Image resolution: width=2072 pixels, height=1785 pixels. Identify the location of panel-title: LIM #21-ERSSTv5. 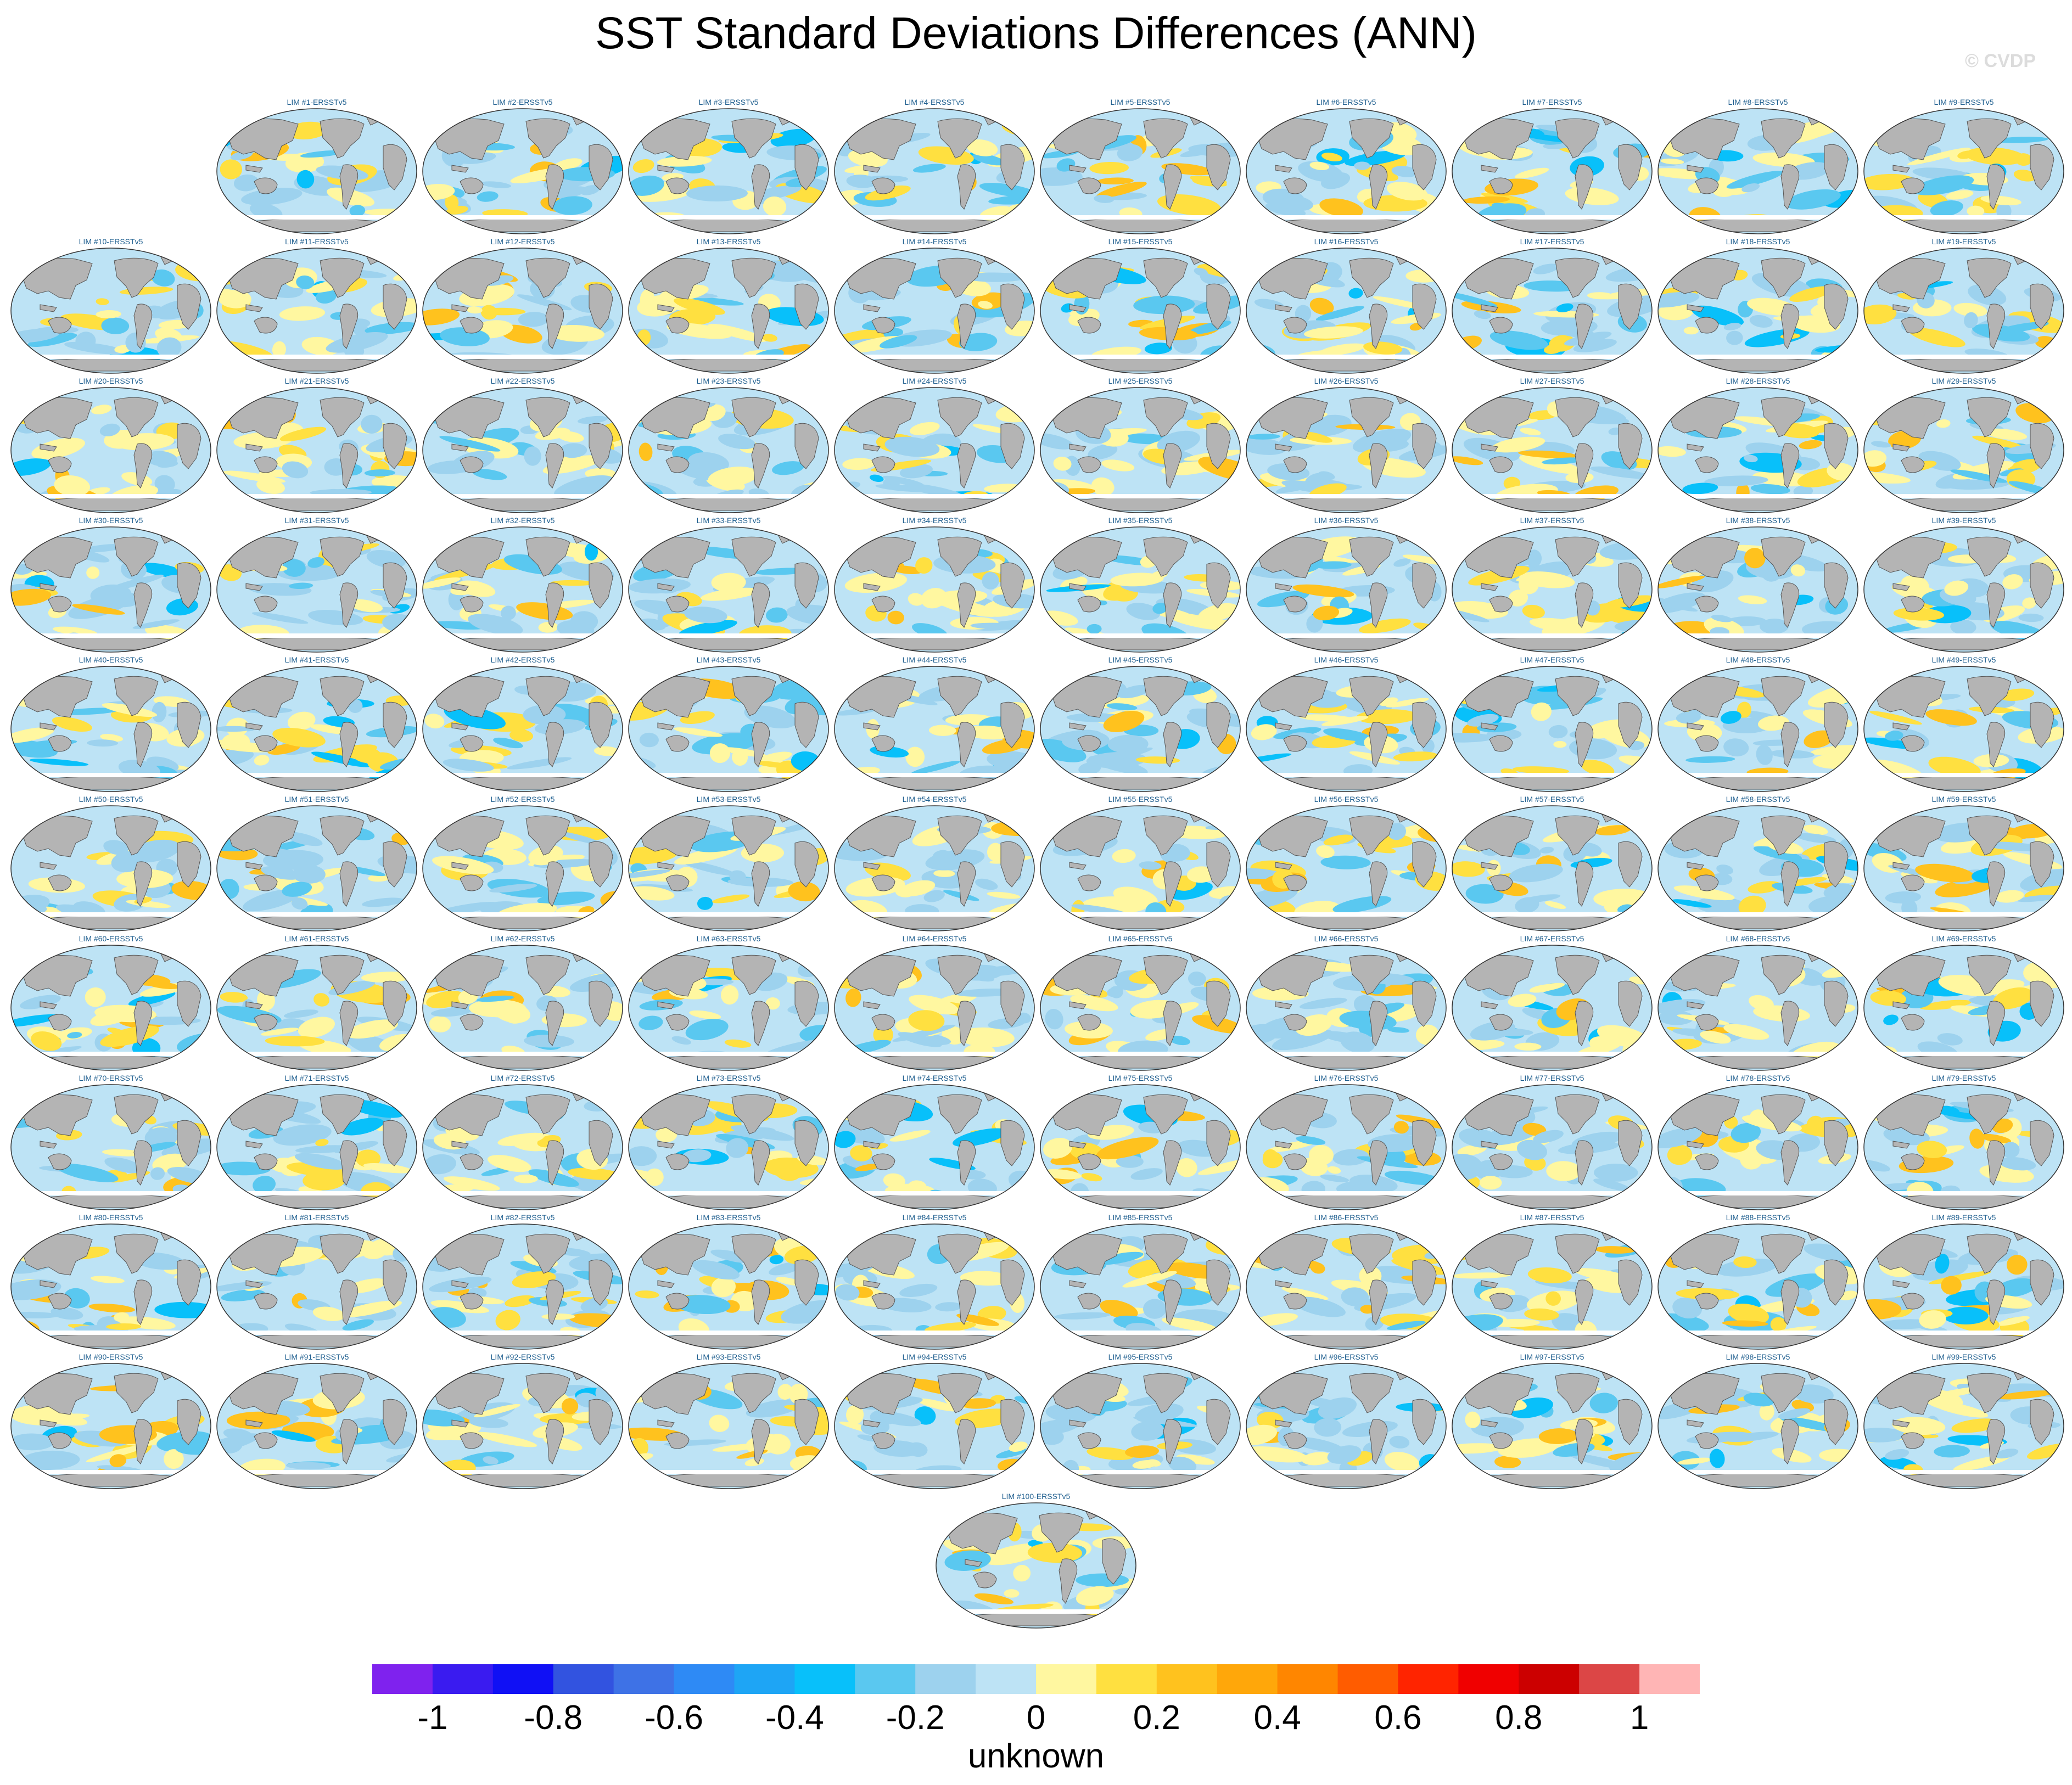
(317, 381).